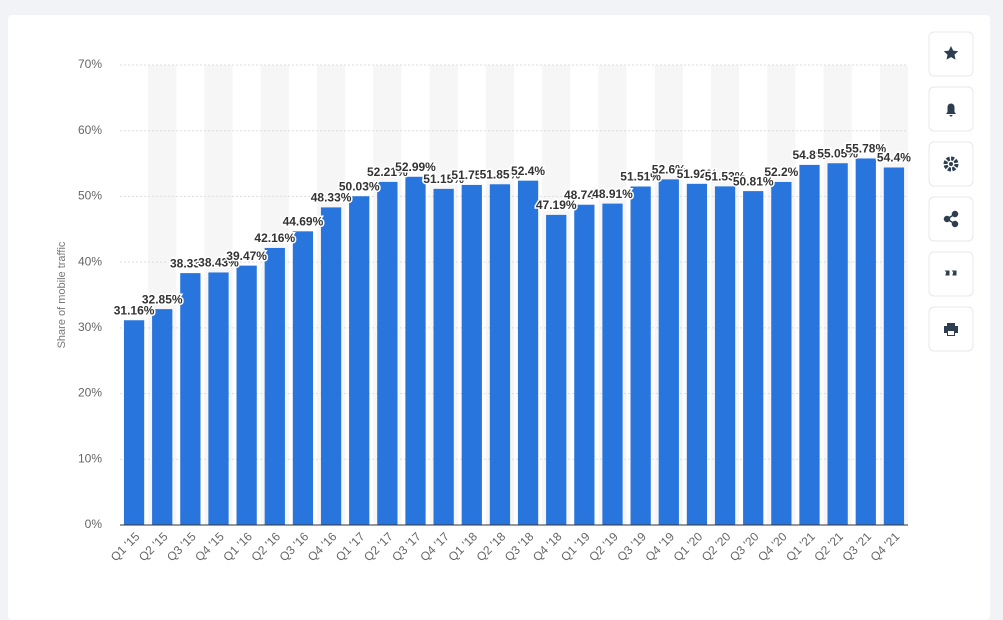  What do you see at coordinates (828, 546) in the screenshot?
I see `x-tick-label: Q2 '21` at bounding box center [828, 546].